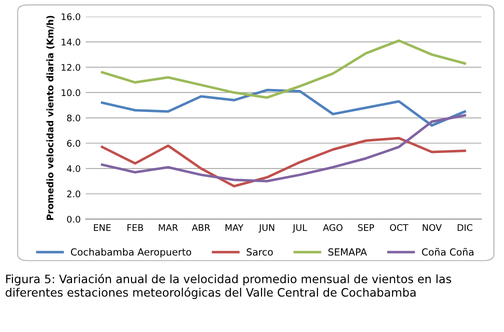 This screenshot has width=504, height=332. What do you see at coordinates (71, 92) in the screenshot?
I see `y-tick-label: 10.0` at bounding box center [71, 92].